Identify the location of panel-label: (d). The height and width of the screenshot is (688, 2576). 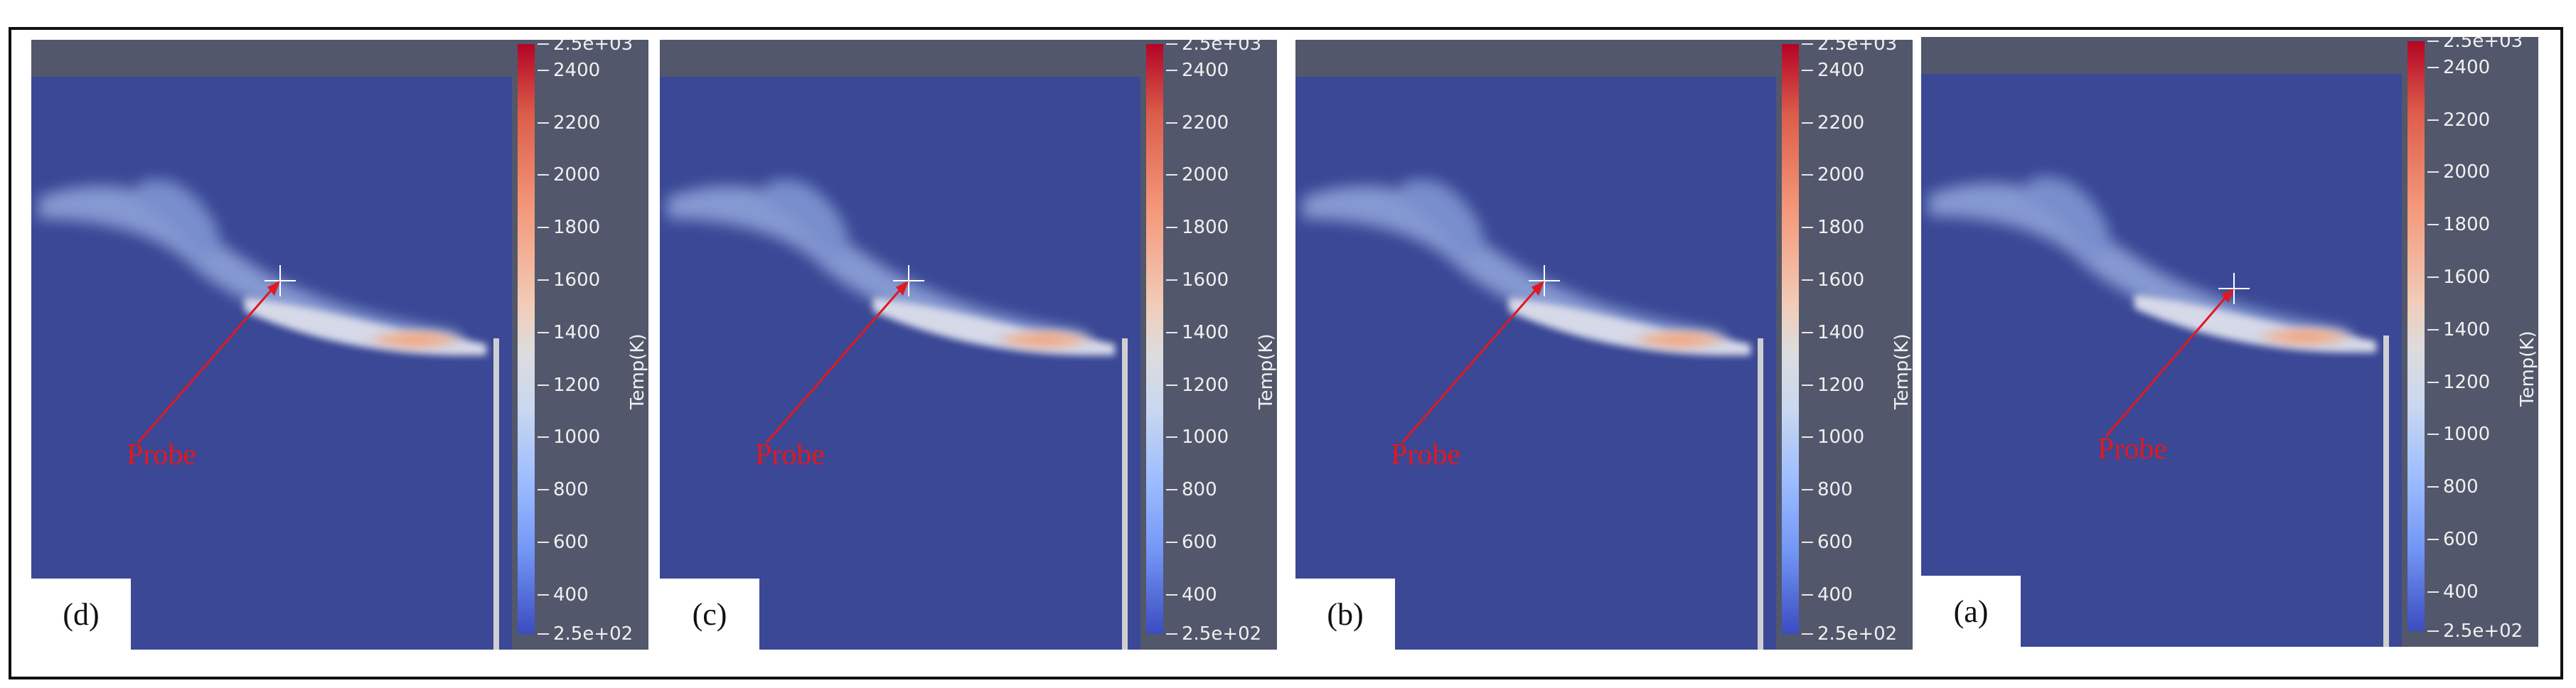
(81, 614).